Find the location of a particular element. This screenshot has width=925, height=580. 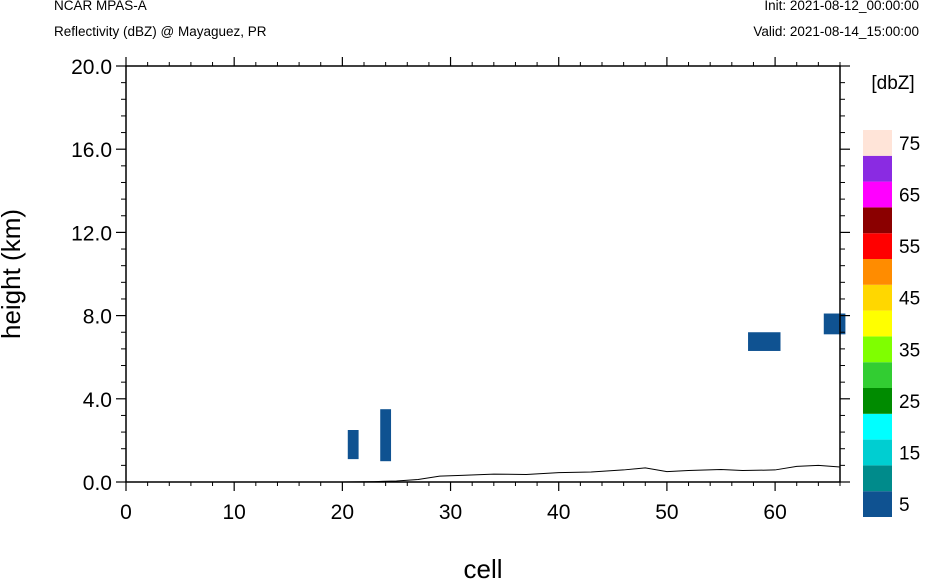

y-axis-title: height (km) is located at coordinates (13, 274).